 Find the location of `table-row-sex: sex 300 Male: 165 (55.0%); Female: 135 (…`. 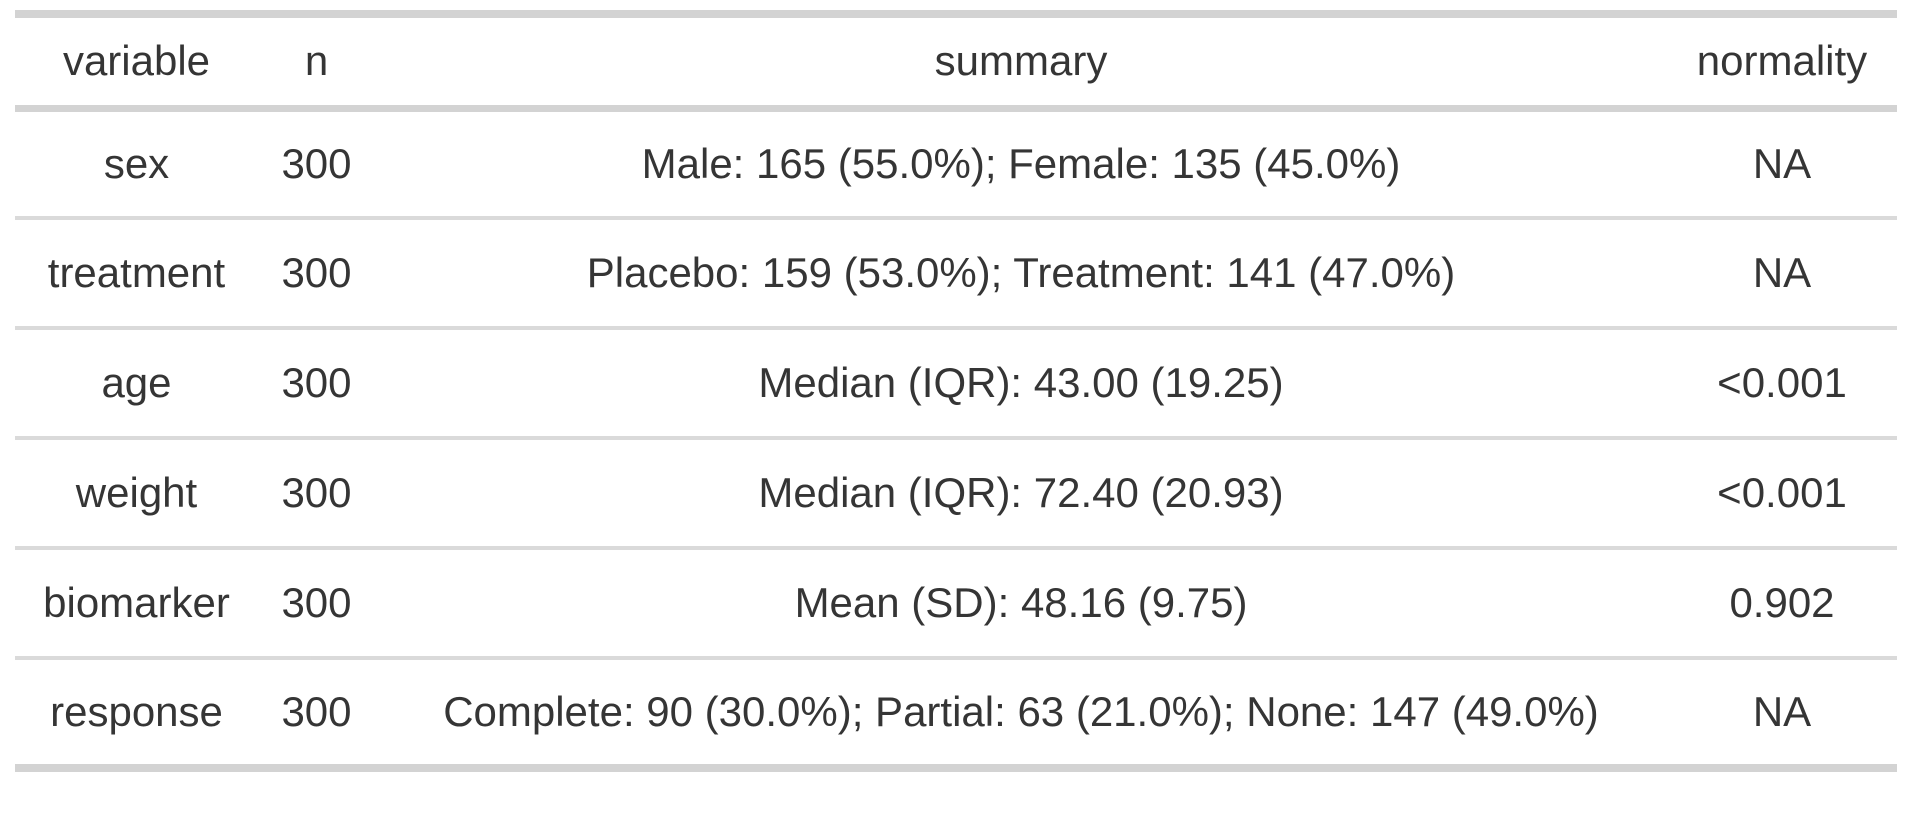

table-row-sex: sex 300 Male: 165 (55.0%); Female: 135 (… is located at coordinates (956, 163).